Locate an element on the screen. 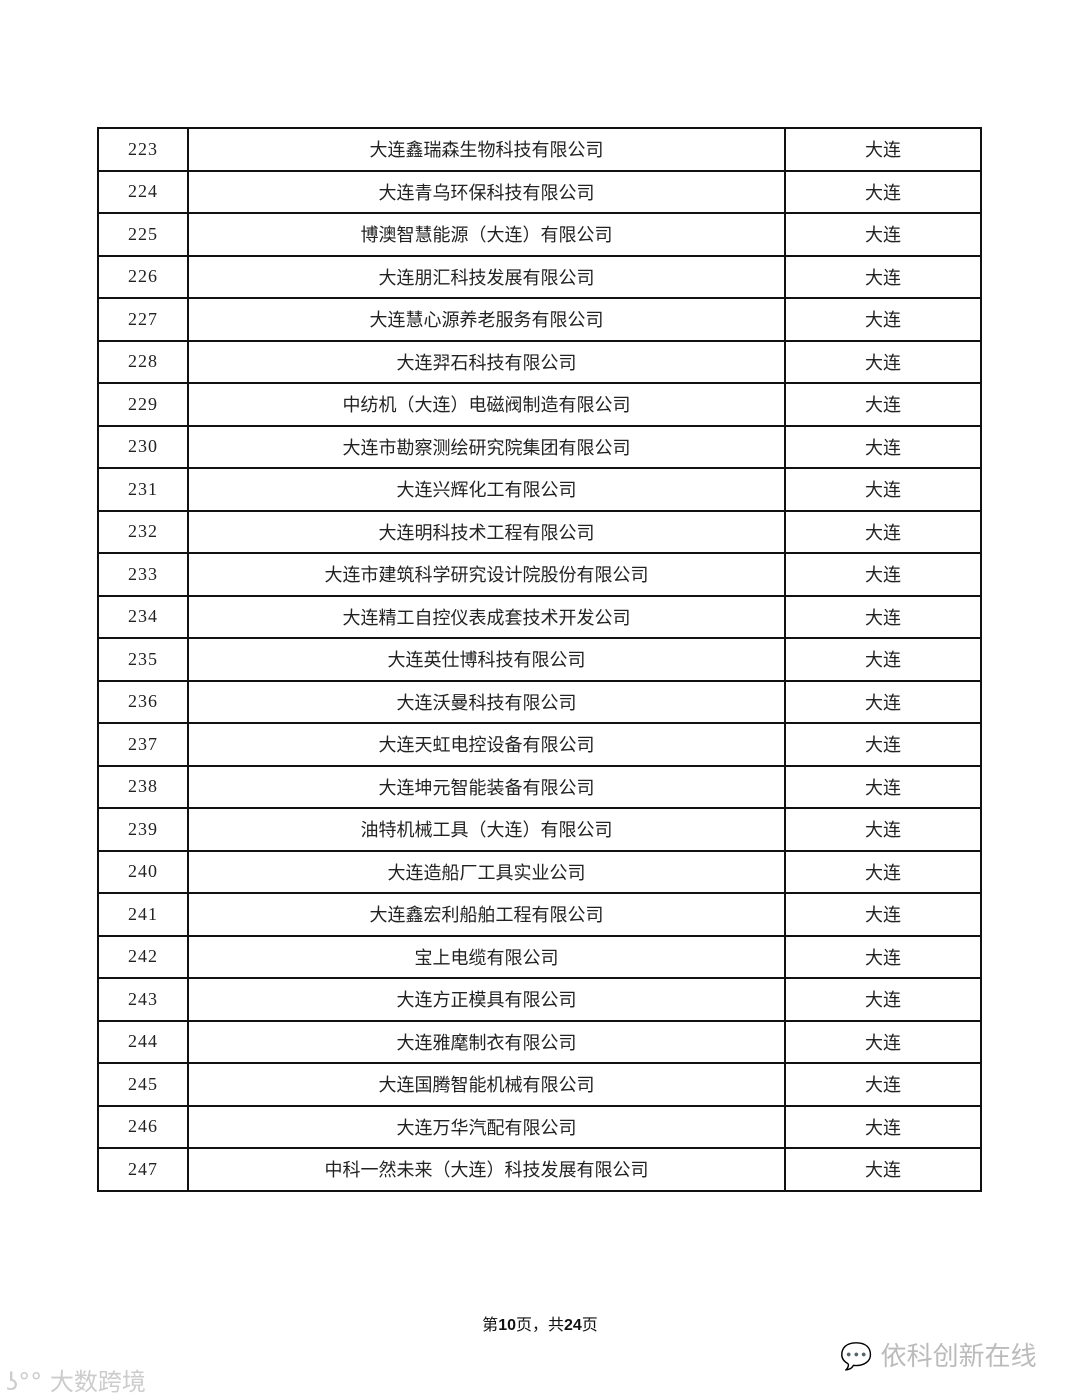  row-number: 227 is located at coordinates (143, 319).